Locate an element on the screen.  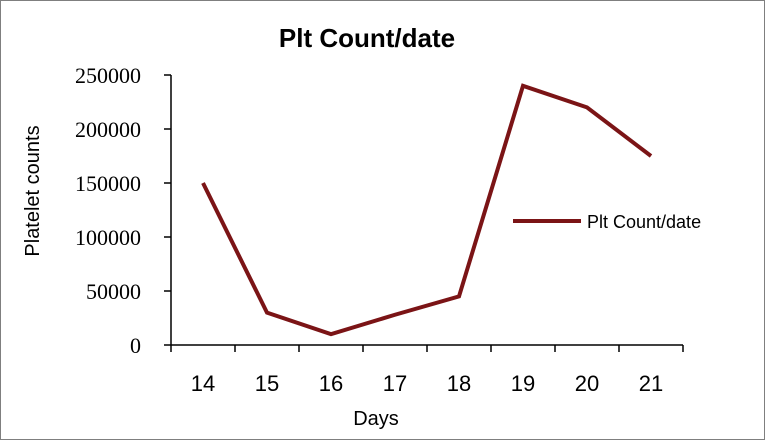
y-tick-label: 250000 is located at coordinates (108, 75).